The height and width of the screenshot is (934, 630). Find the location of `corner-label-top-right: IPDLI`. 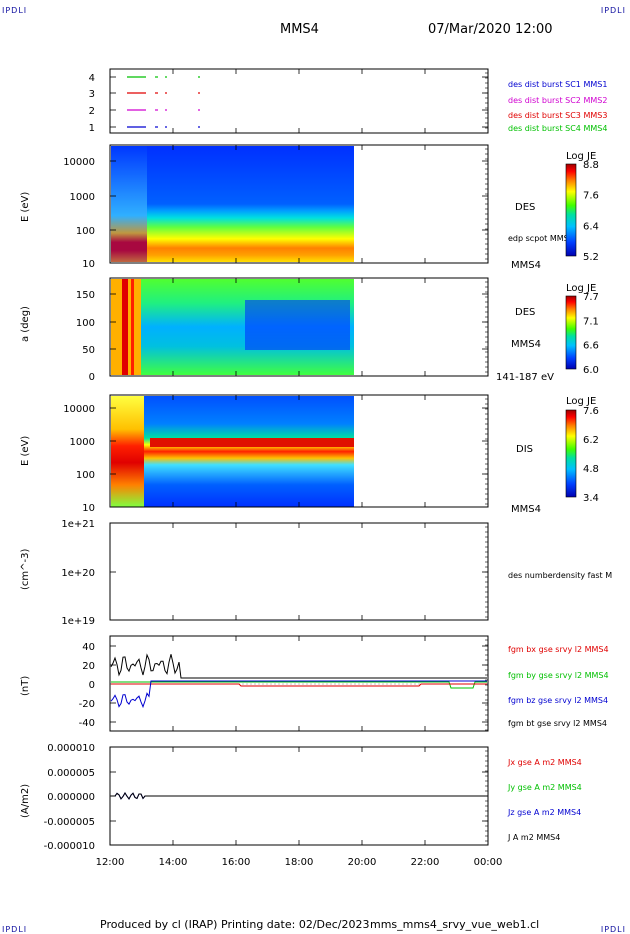

corner-label-top-right: IPDLI is located at coordinates (613, 10).